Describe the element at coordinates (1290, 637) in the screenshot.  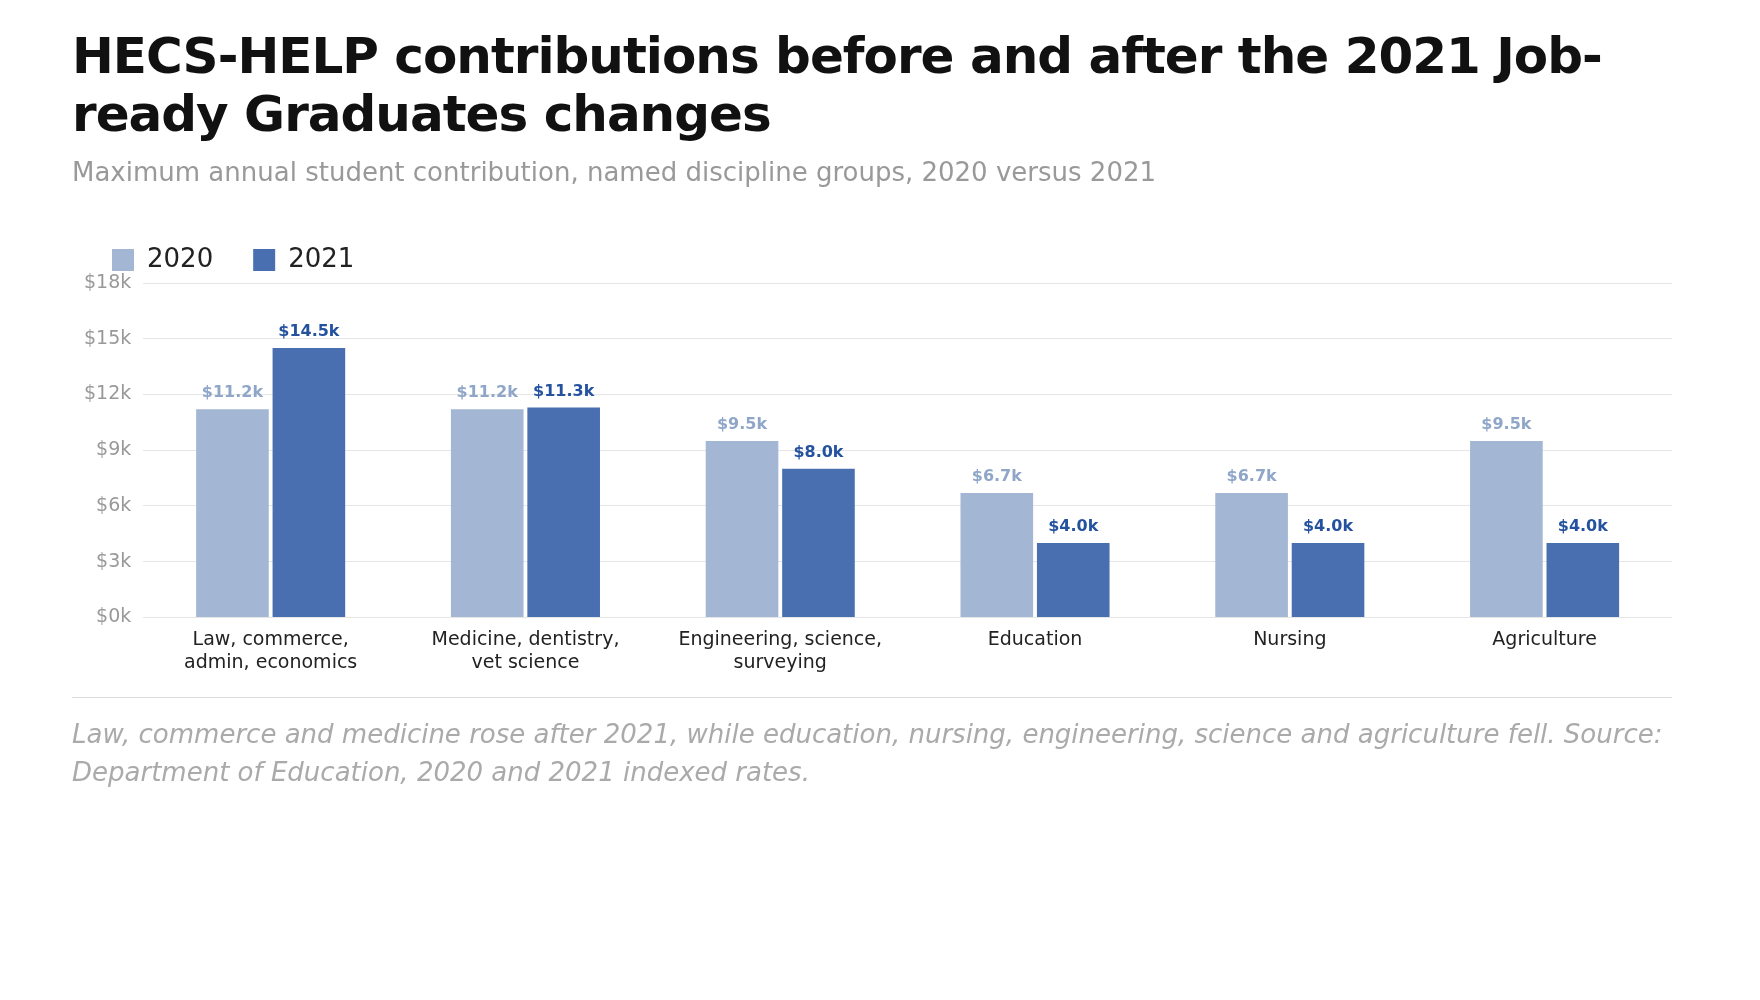
I see `x-tick-label: Nursing` at that location.